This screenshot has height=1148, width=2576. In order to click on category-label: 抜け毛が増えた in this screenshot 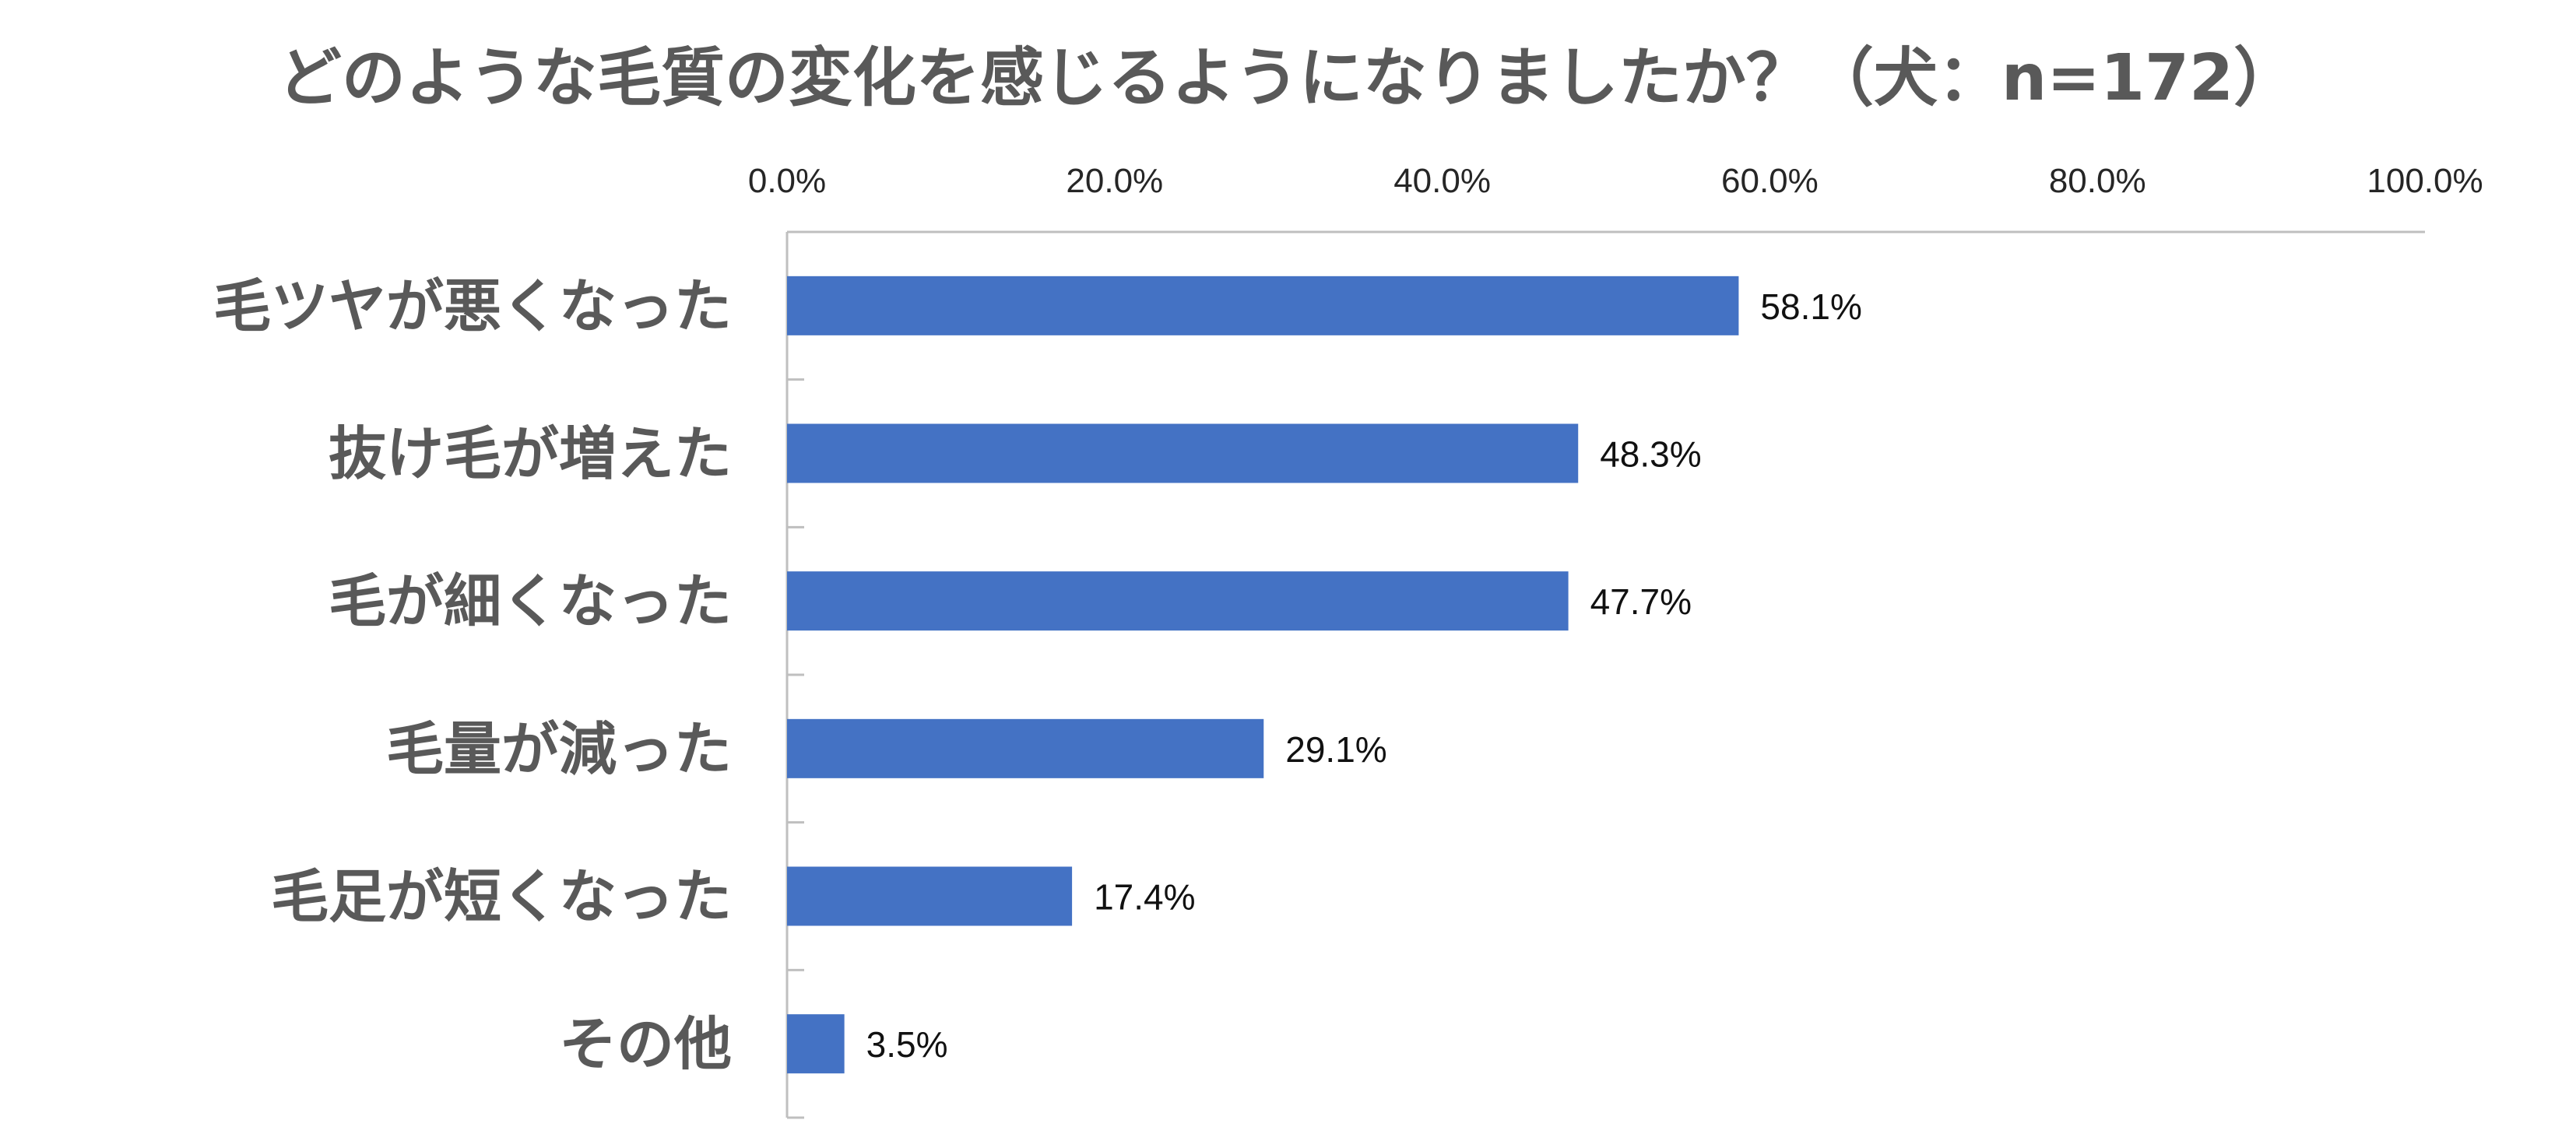, I will do `click(531, 454)`.